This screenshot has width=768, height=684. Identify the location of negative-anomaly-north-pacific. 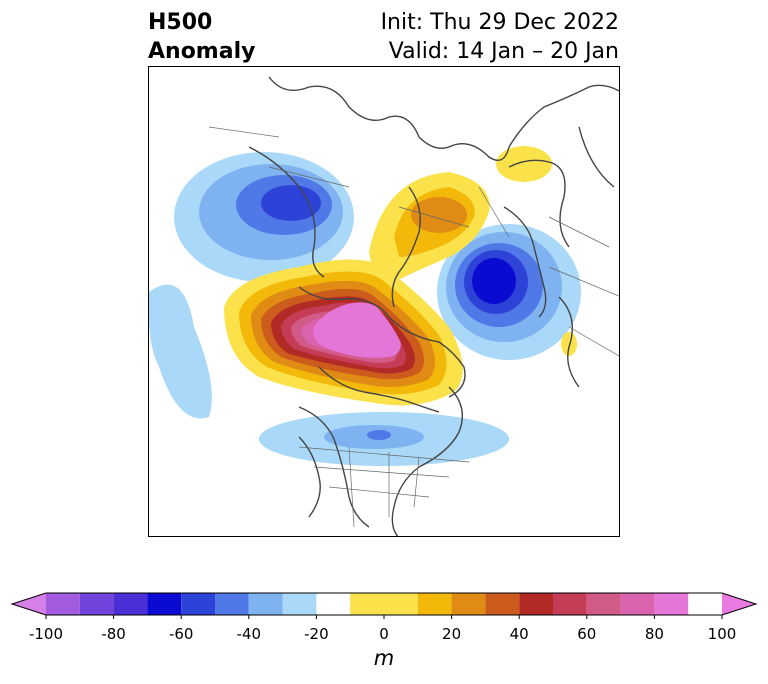
(180, 351).